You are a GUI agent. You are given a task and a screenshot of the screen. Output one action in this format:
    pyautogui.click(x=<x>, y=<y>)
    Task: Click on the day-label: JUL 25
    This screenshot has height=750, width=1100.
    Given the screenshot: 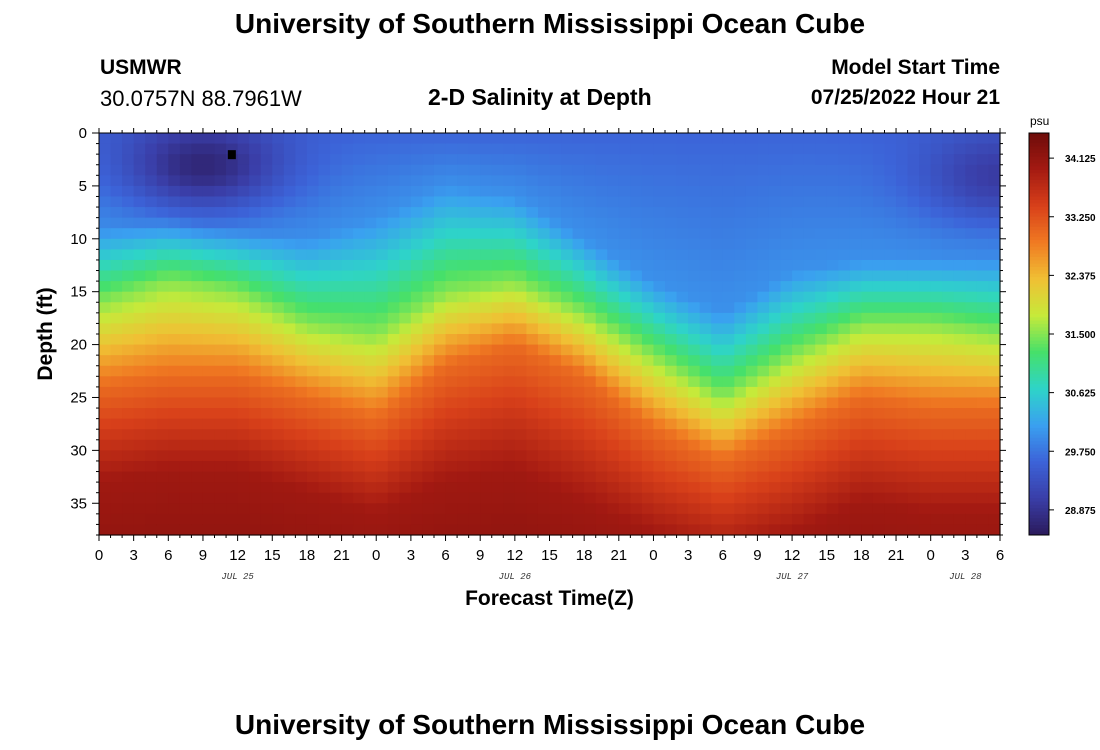 What is the action you would take?
    pyautogui.click(x=237, y=577)
    